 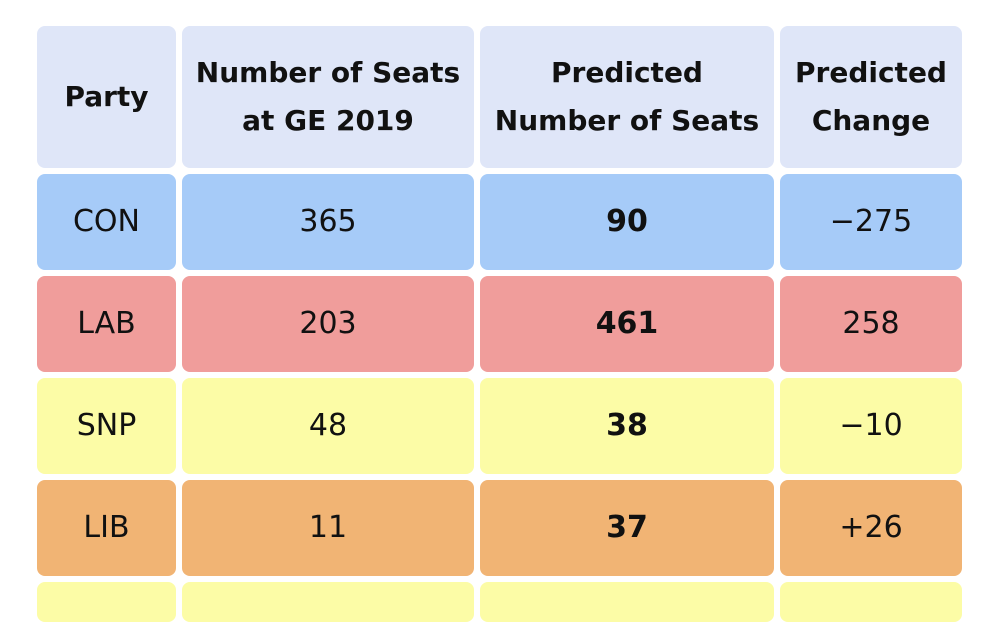 What do you see at coordinates (627, 528) in the screenshot?
I see `cell-predicted-seats: 37` at bounding box center [627, 528].